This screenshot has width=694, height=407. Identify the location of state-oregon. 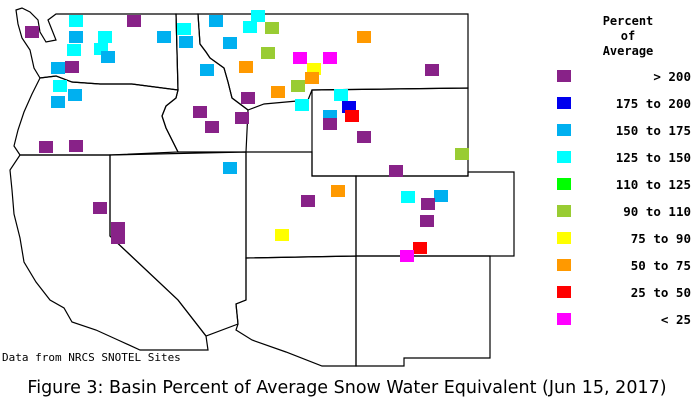
(96, 115).